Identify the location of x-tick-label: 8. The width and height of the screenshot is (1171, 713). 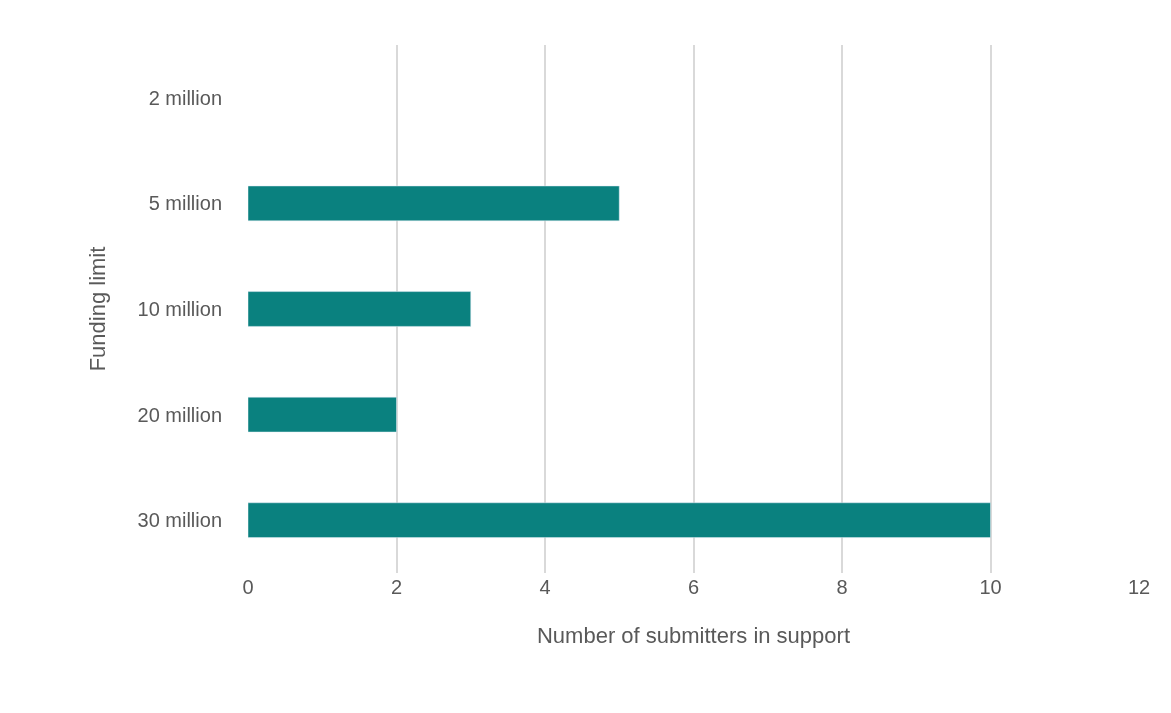
(842, 587).